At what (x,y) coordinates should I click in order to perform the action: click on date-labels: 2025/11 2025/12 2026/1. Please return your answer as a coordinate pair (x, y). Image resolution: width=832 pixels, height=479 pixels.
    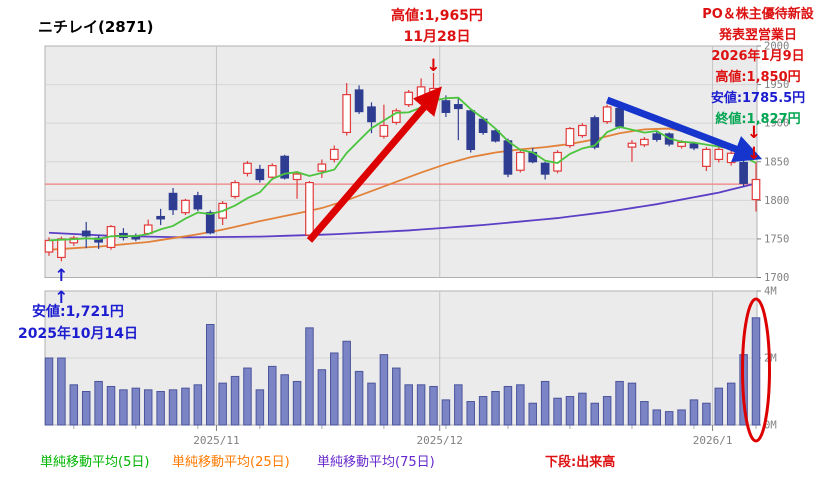
    Looking at the image, I should click on (462, 440).